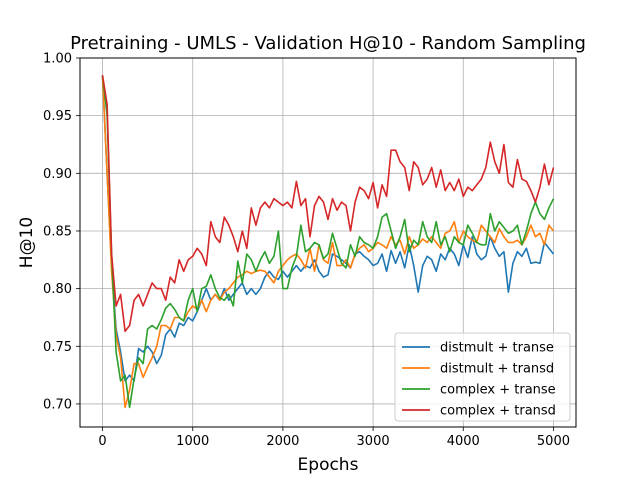 The width and height of the screenshot is (640, 480). Describe the element at coordinates (498, 390) in the screenshot. I see `legend-label: complex + transe` at that location.